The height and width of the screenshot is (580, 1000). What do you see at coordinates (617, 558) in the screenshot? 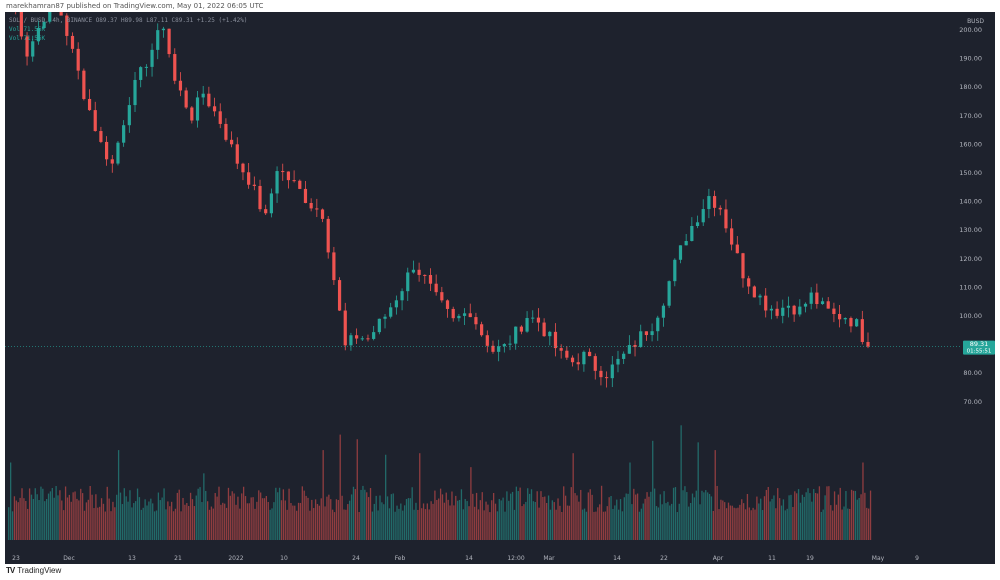
I see `time-tick-label: 14` at bounding box center [617, 558].